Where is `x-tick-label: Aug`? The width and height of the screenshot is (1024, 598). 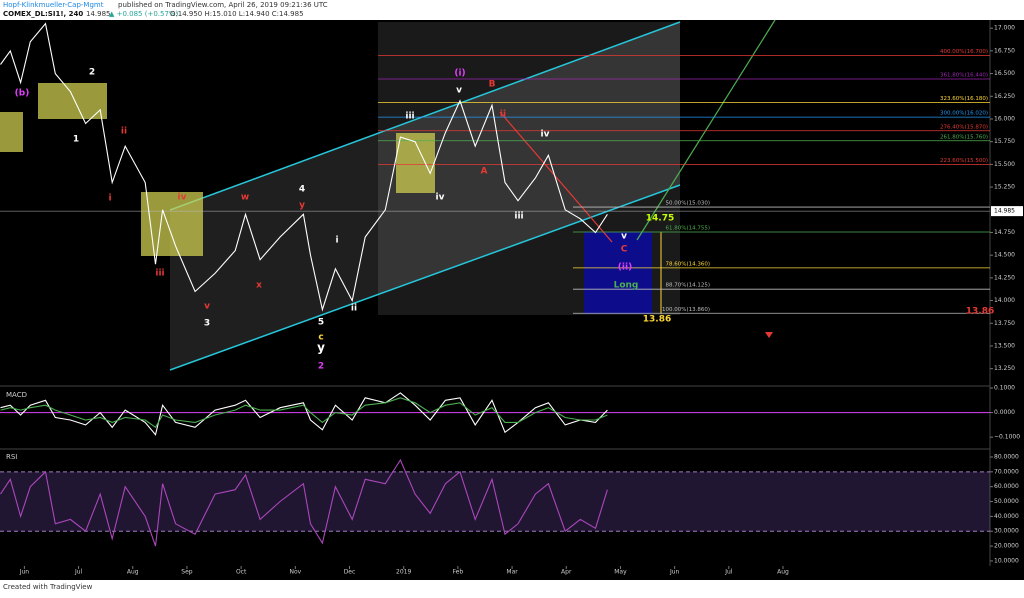 x-tick-label: Aug is located at coordinates (133, 572).